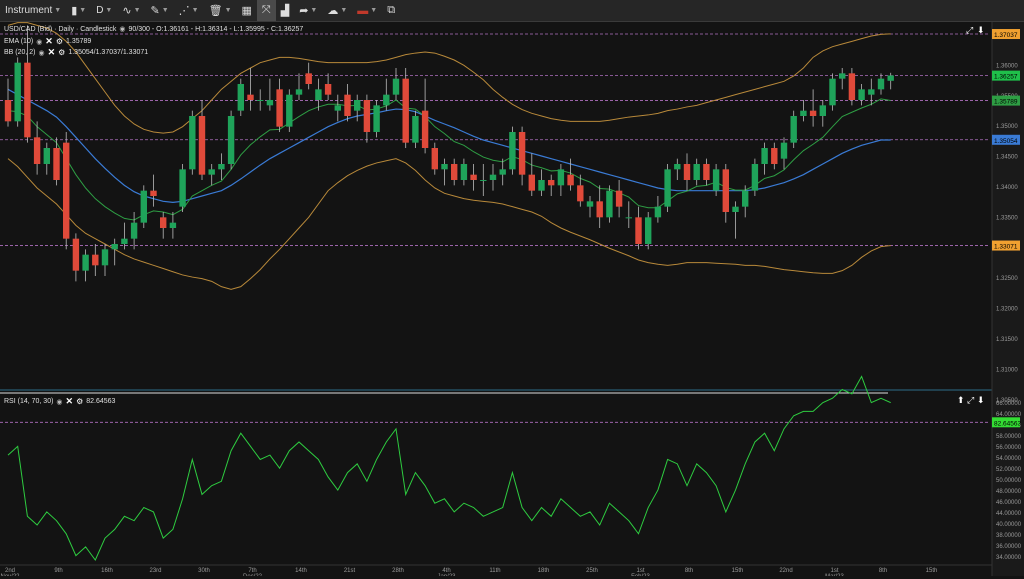 Image resolution: width=1024 pixels, height=579 pixels. I want to click on instrument-menu: Instrument ▼, so click(33, 10).